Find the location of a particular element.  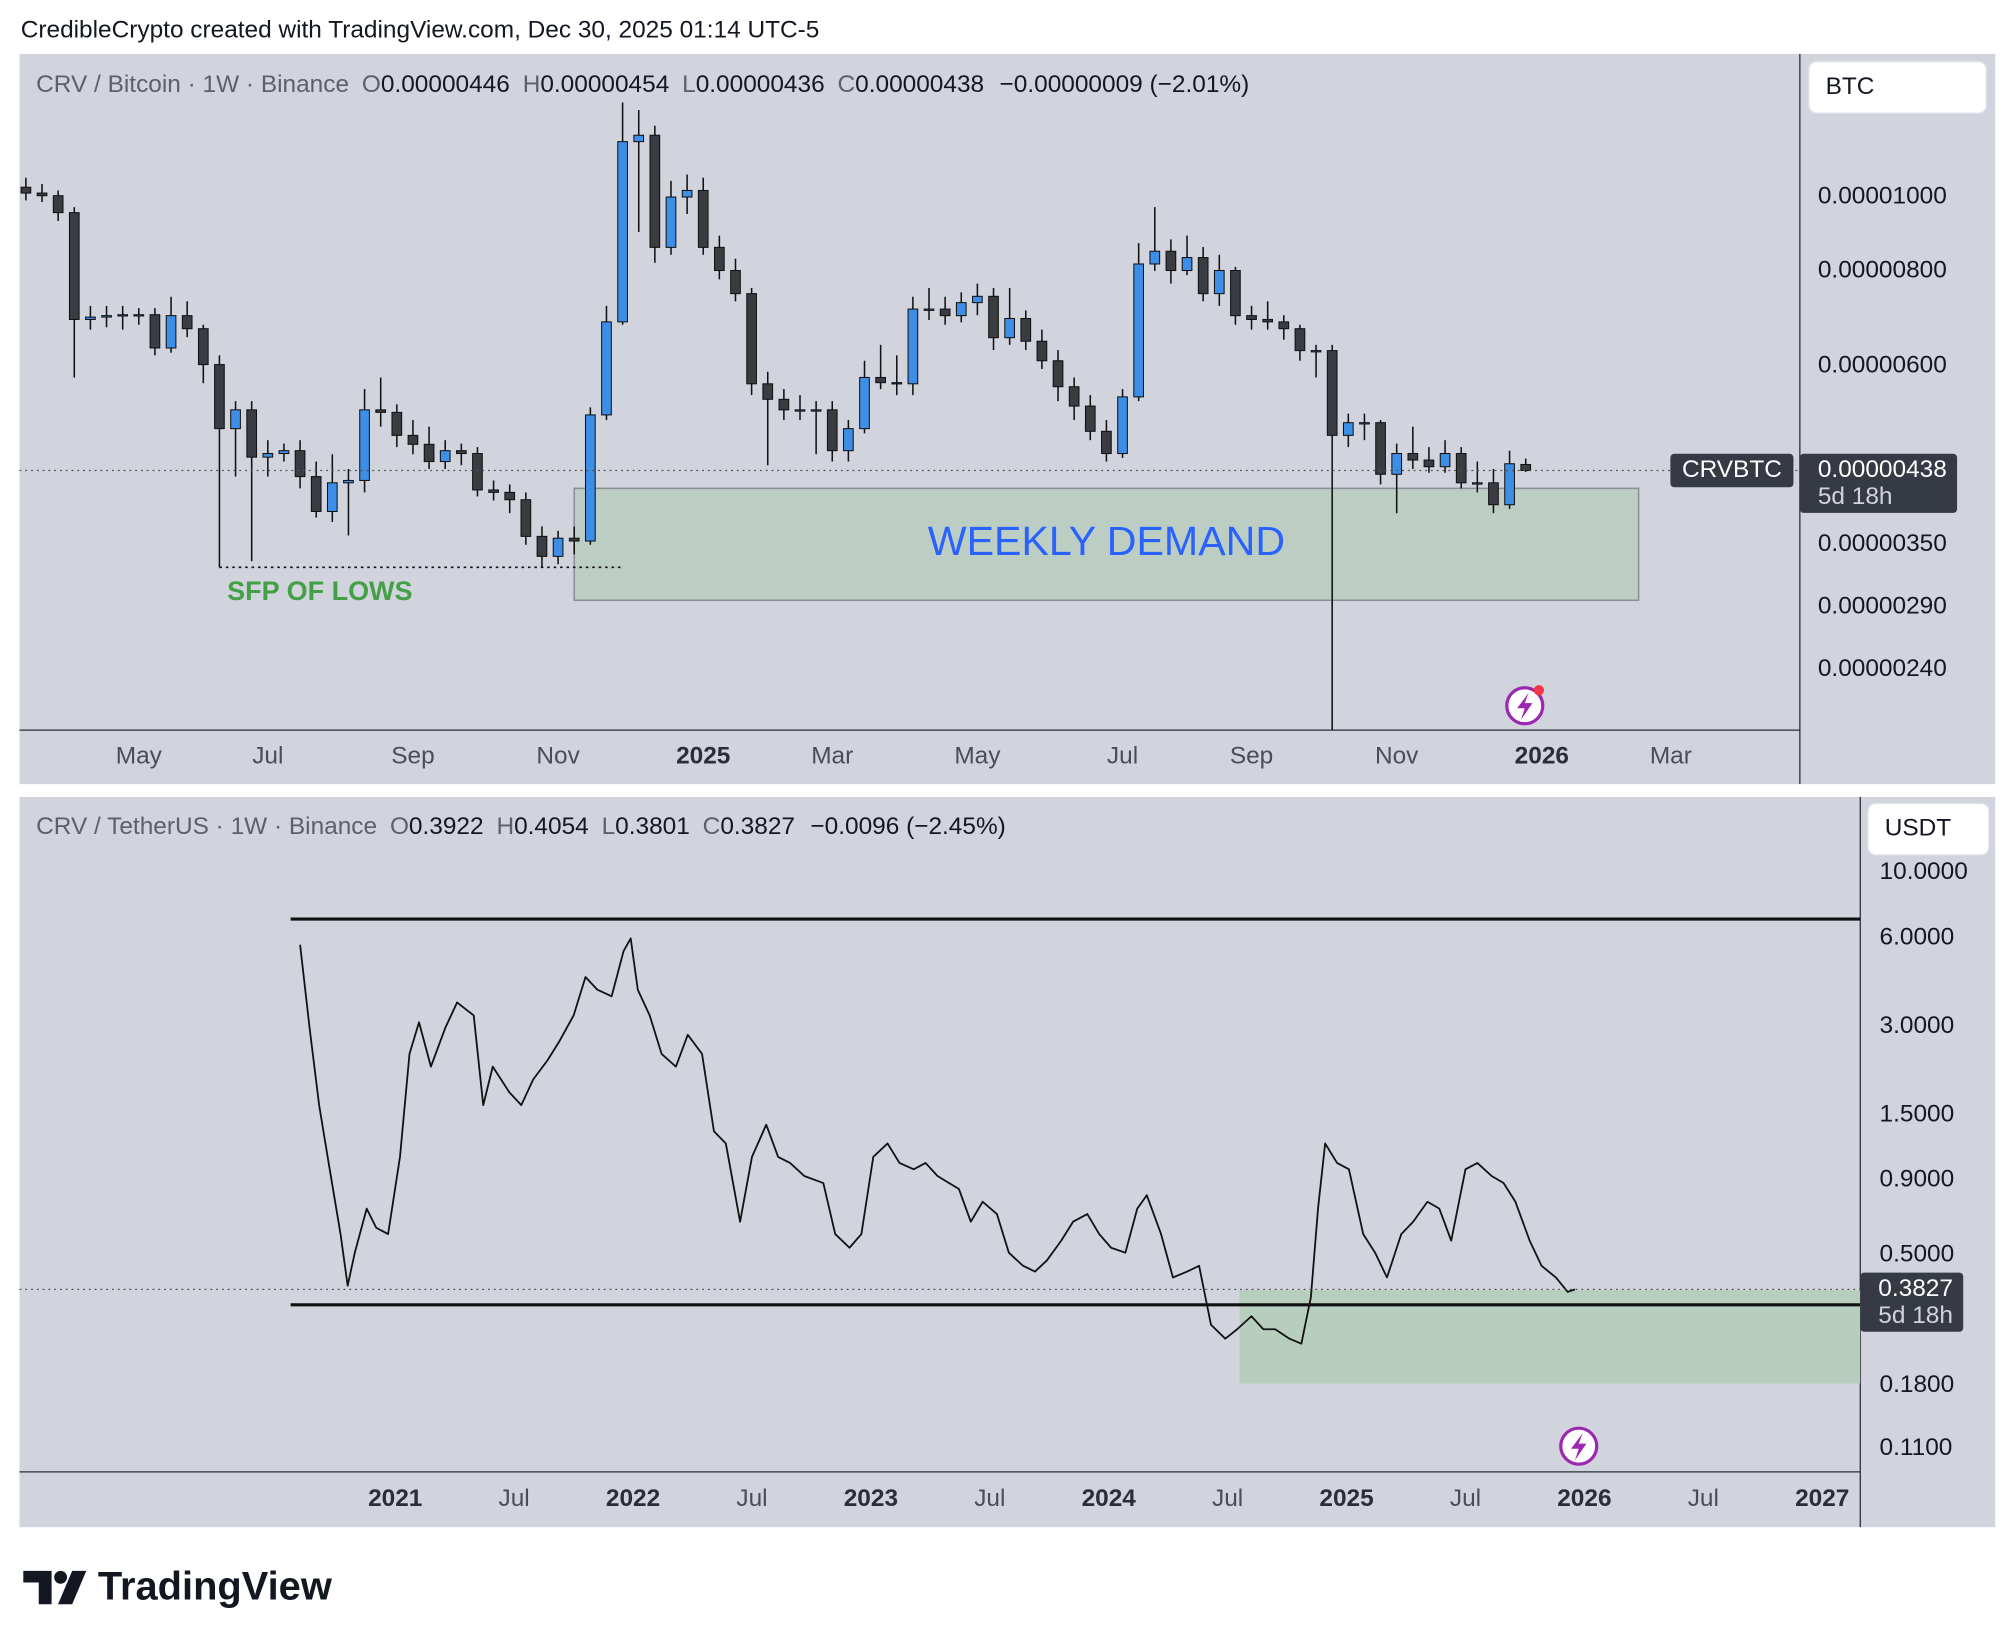

ohlc-key: L is located at coordinates (609, 826).